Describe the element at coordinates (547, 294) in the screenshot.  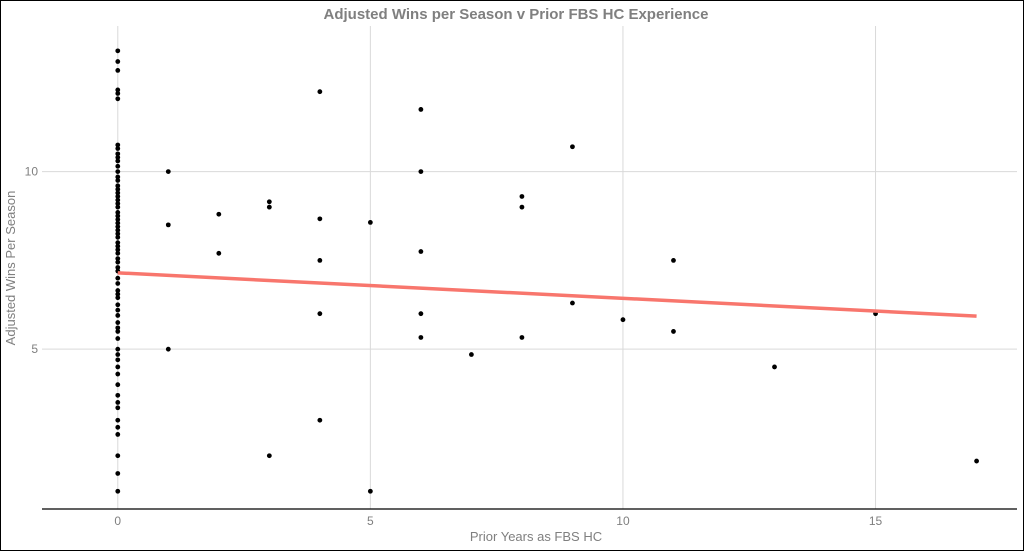
I see `trend-line` at that location.